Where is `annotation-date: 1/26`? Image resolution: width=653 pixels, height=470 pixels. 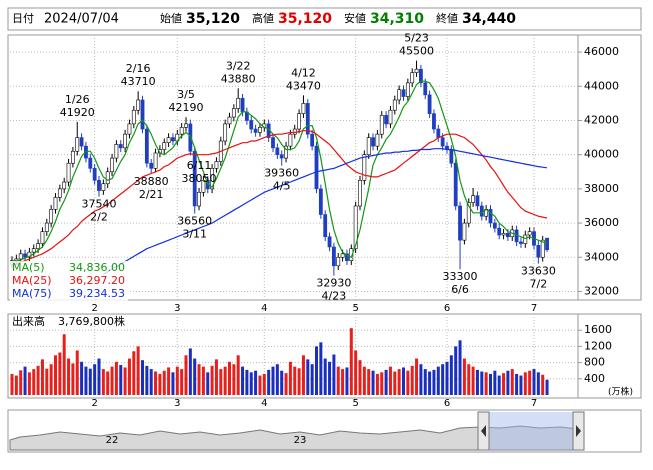 annotation-date: 1/26 is located at coordinates (77, 99).